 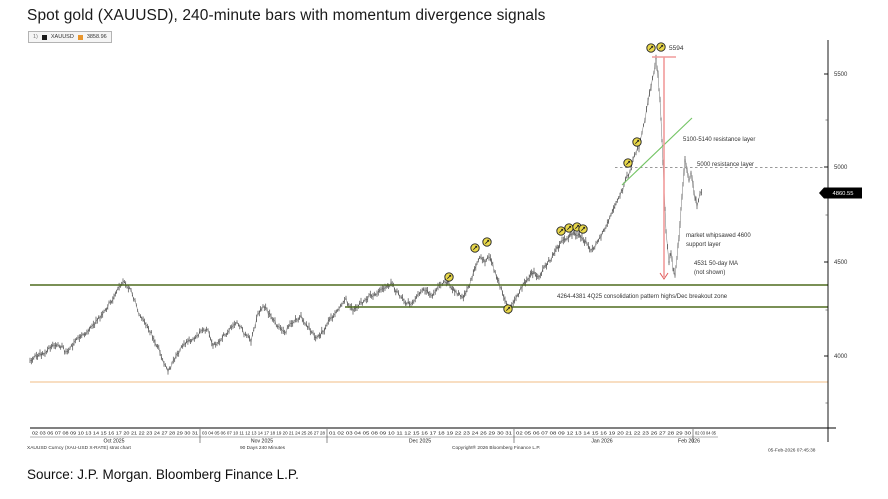 I want to click on month-label-4: Feb 2026, so click(x=689, y=442).